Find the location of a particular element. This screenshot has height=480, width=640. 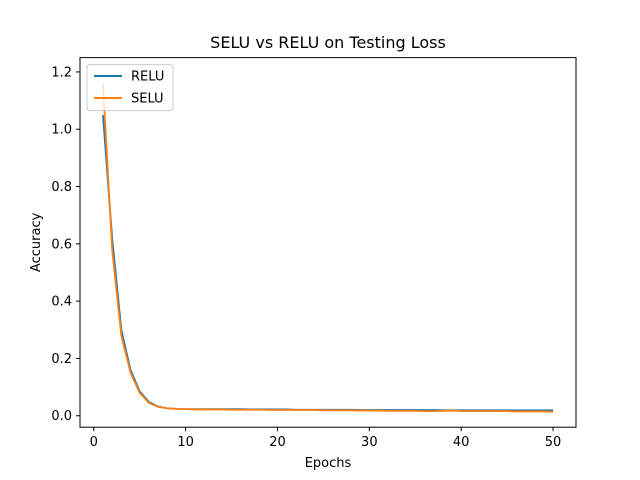

x-axis-label: Epochs is located at coordinates (328, 463).